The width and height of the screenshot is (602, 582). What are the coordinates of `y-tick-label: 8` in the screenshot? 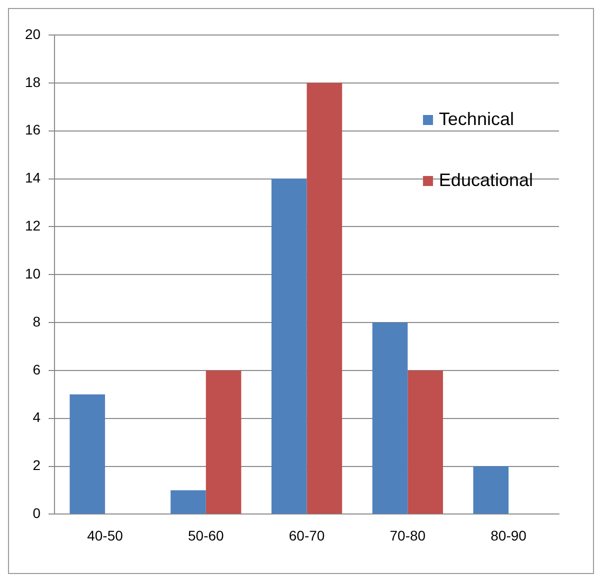 It's located at (36, 321).